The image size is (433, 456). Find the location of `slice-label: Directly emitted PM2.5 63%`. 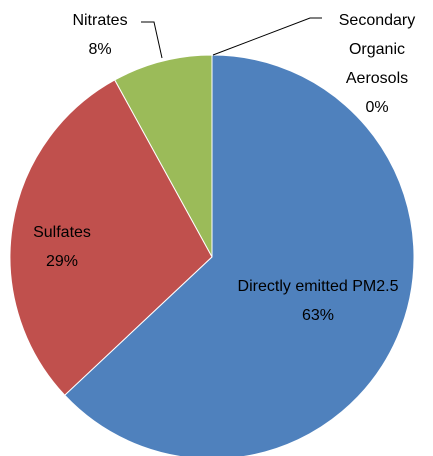

slice-label: Directly emitted PM2.5 63% is located at coordinates (318, 301).